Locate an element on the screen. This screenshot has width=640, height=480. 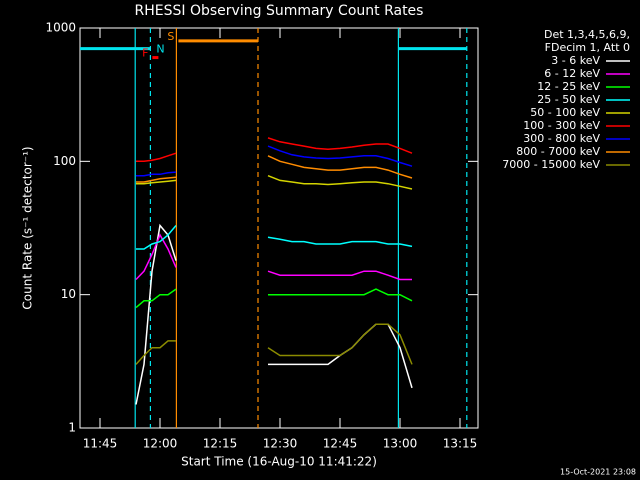
chart-title: RHESSI Observing Summary Count Rates is located at coordinates (279, 11).